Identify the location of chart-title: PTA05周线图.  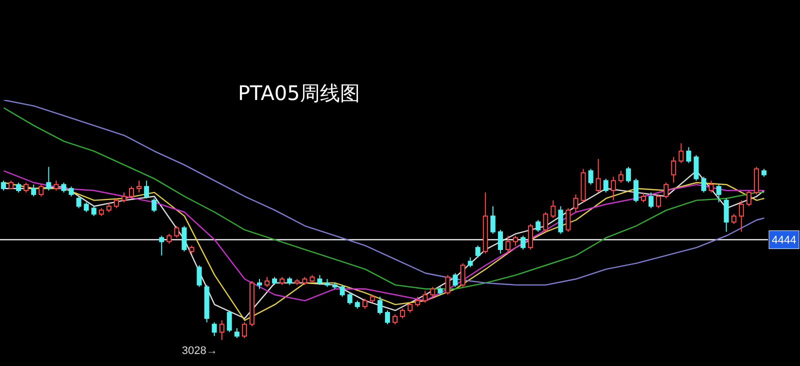
(299, 93).